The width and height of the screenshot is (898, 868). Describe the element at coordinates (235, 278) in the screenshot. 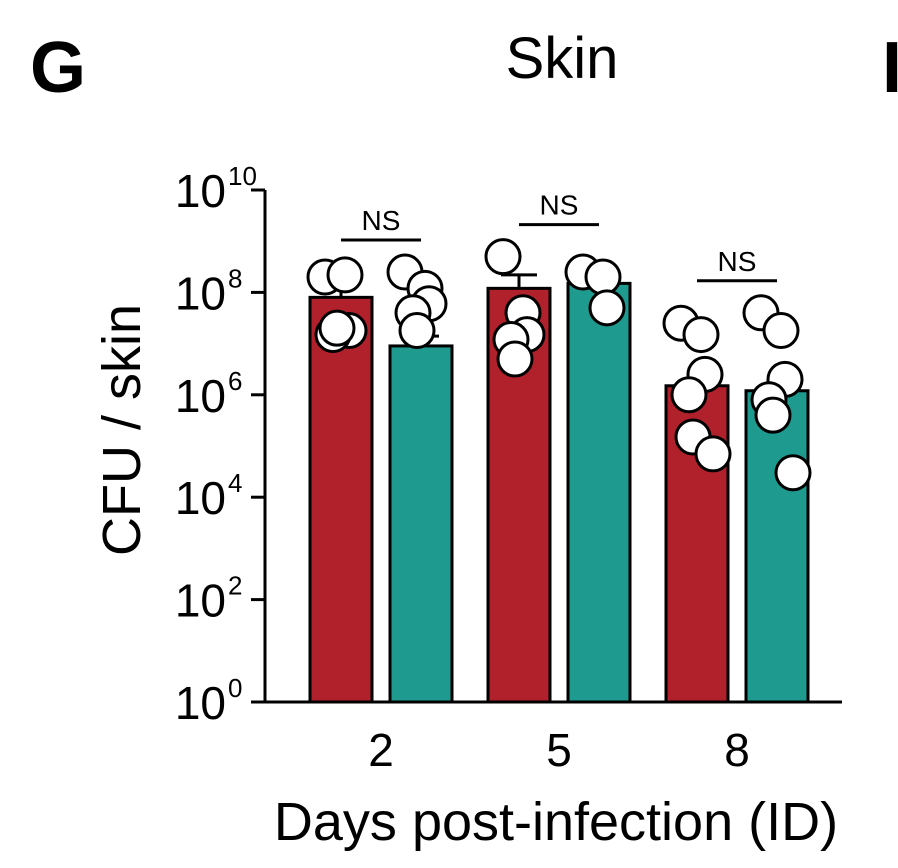

I see `y-tick-exponent: 8` at that location.